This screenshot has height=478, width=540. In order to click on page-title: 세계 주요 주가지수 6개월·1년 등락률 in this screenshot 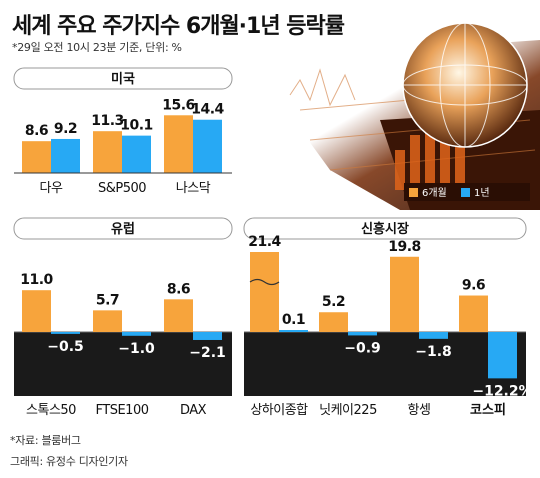, I will do `click(178, 26)`.